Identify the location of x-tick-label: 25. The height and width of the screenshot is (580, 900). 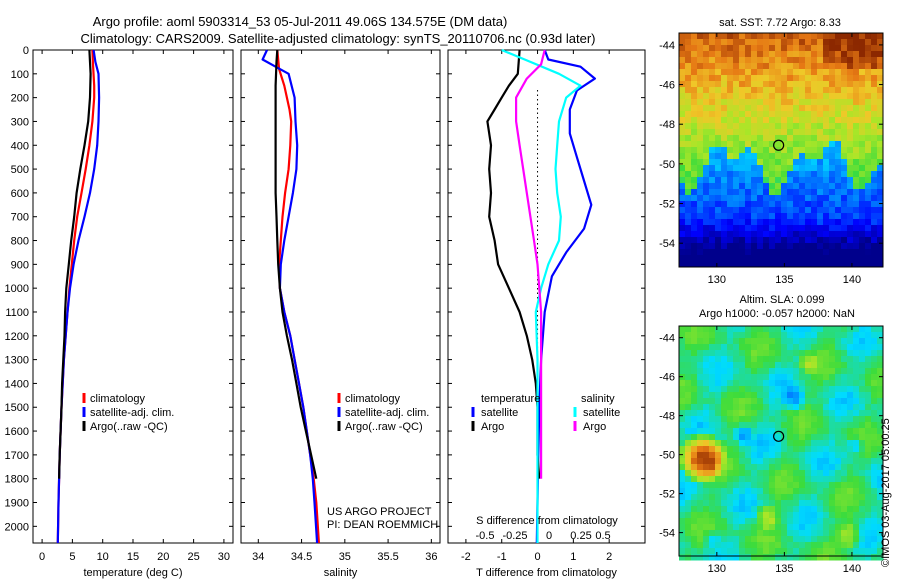
(193, 557).